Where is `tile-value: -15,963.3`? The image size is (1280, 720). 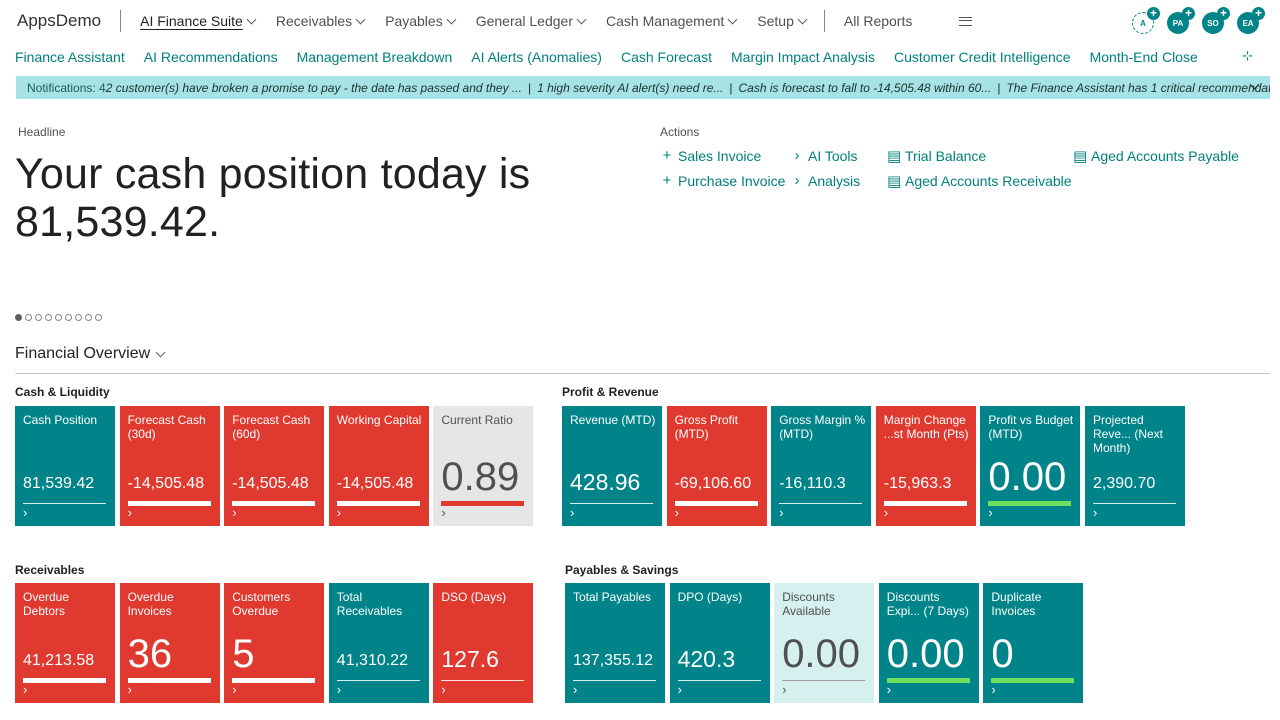
tile-value: -15,963.3 is located at coordinates (917, 483).